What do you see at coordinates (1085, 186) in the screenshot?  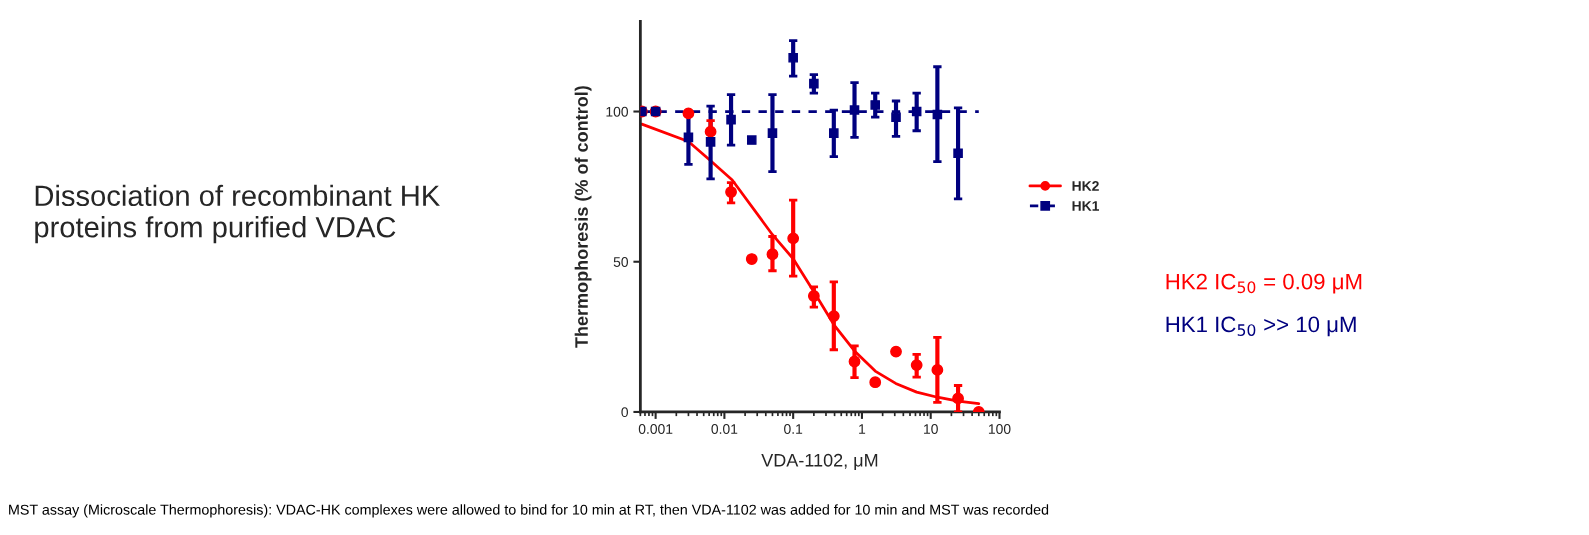 I see `legend-label: HK2` at bounding box center [1085, 186].